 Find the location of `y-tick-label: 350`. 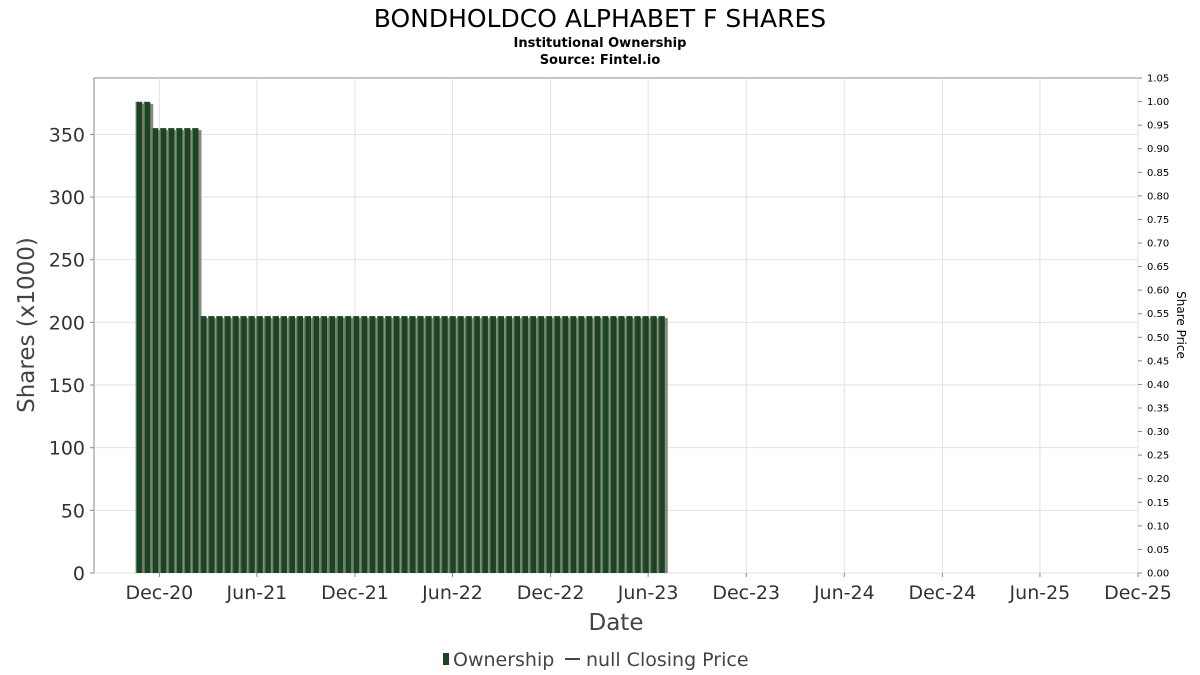

y-tick-label: 350 is located at coordinates (67, 135).